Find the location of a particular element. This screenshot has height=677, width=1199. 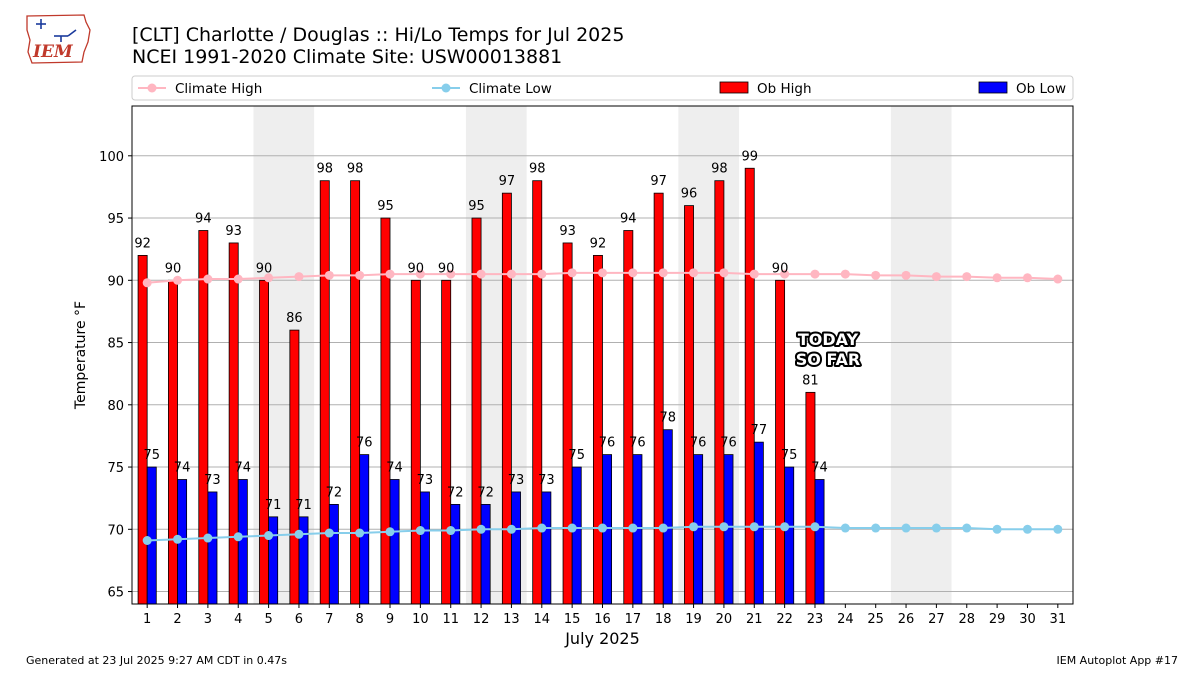

x-tick-label: 8 is located at coordinates (360, 619).